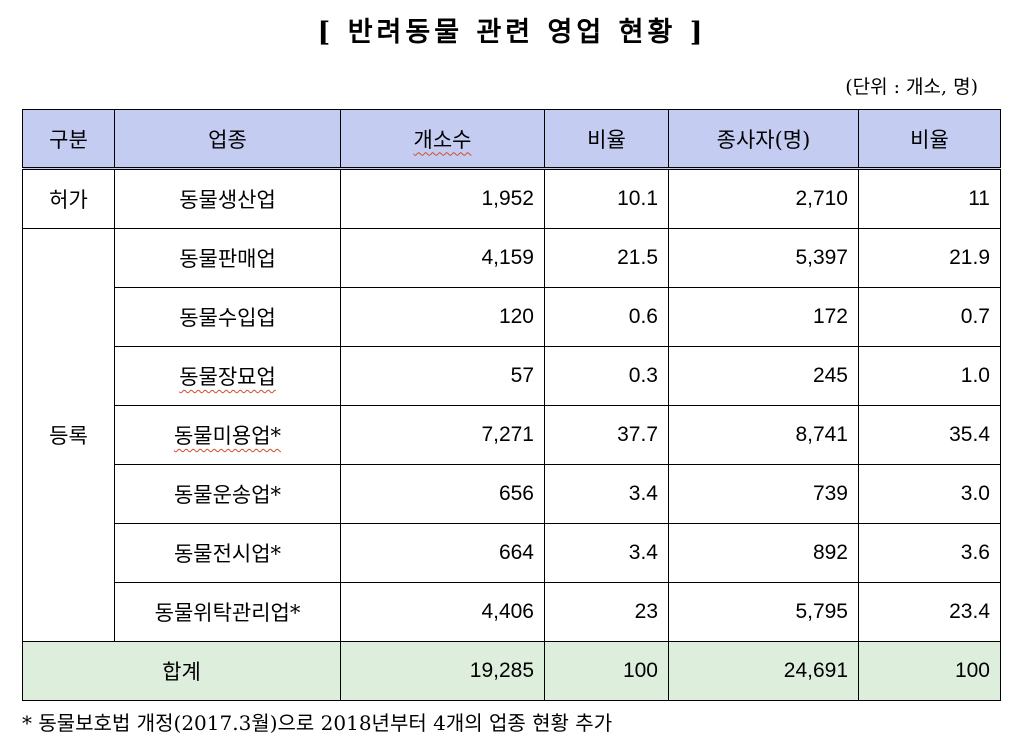 This screenshot has width=1024, height=754. Describe the element at coordinates (68, 139) in the screenshot. I see `header-category: 구분` at that location.